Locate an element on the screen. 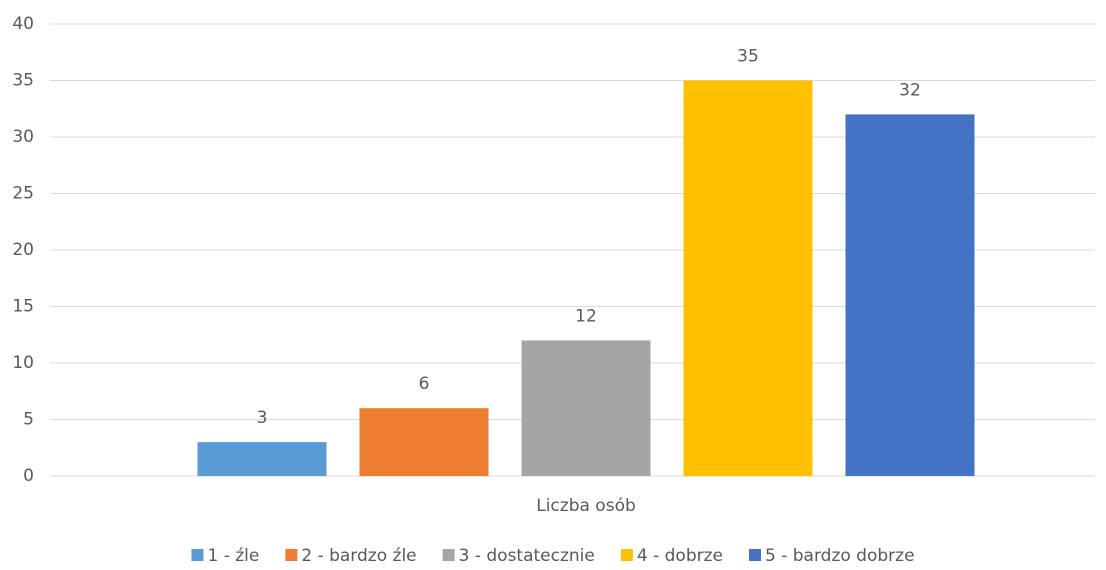 The width and height of the screenshot is (1106, 570). legend-label: 2 - bardzo źle is located at coordinates (358, 556).